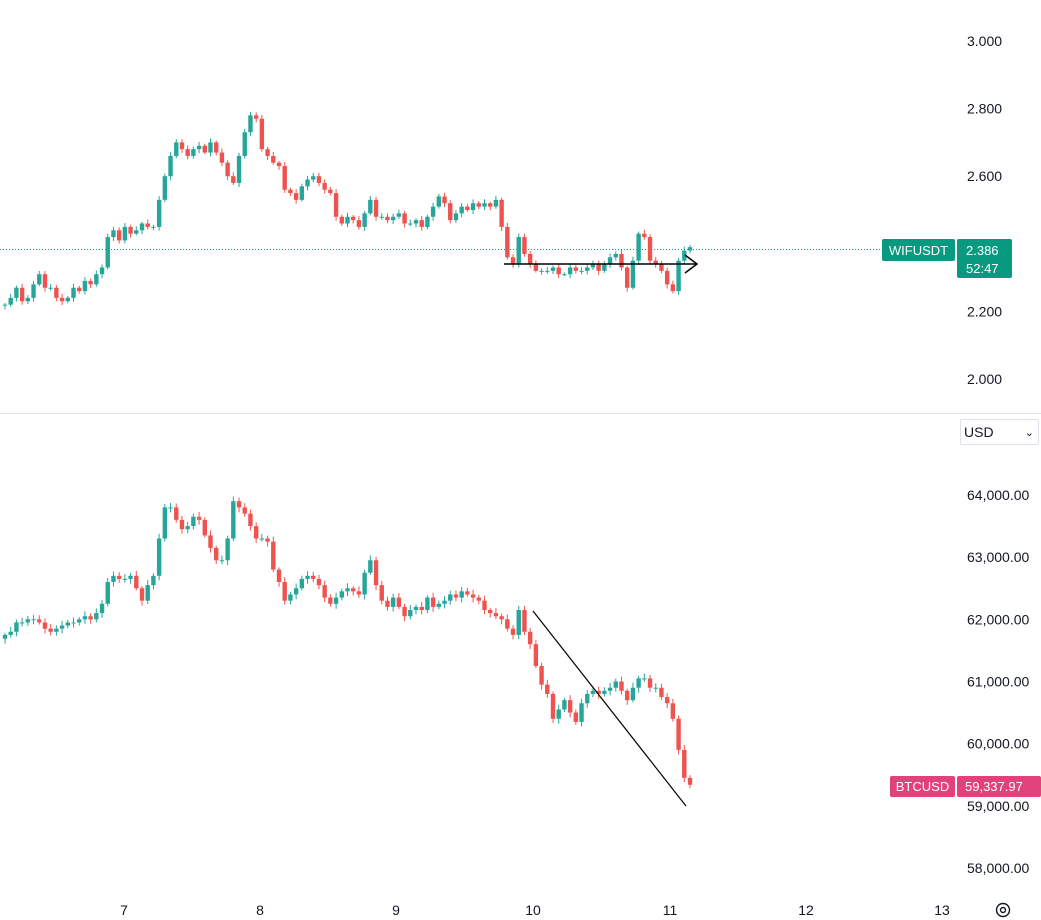 Image resolution: width=1041 pixels, height=920 pixels. What do you see at coordinates (691, 264) in the screenshot?
I see `arrow-head` at bounding box center [691, 264].